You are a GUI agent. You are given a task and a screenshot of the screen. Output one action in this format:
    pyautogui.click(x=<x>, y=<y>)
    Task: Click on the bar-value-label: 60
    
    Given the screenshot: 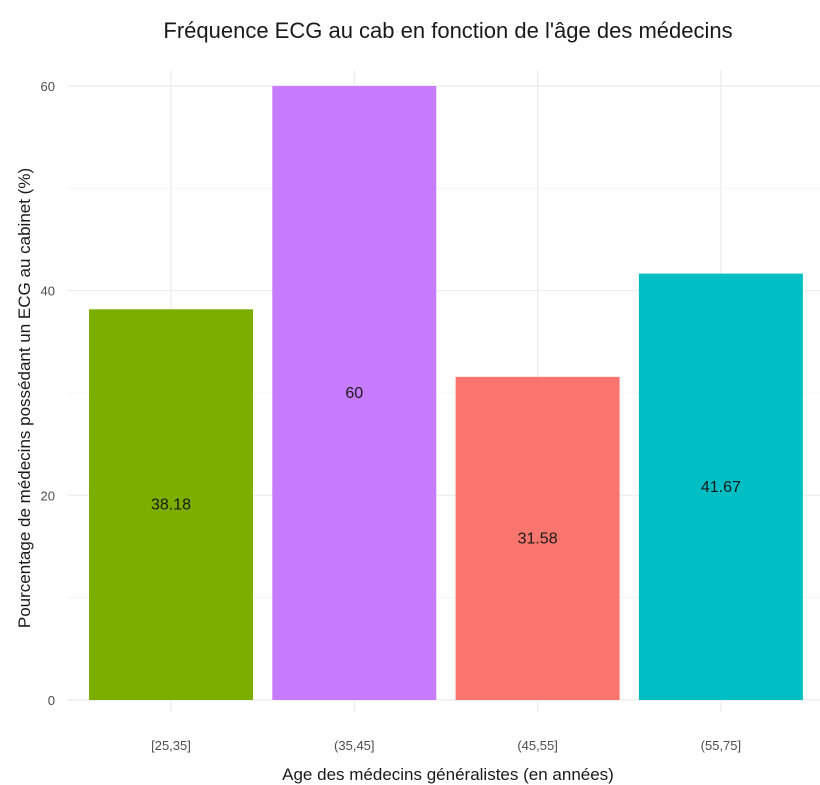 What is the action you would take?
    pyautogui.click(x=354, y=393)
    